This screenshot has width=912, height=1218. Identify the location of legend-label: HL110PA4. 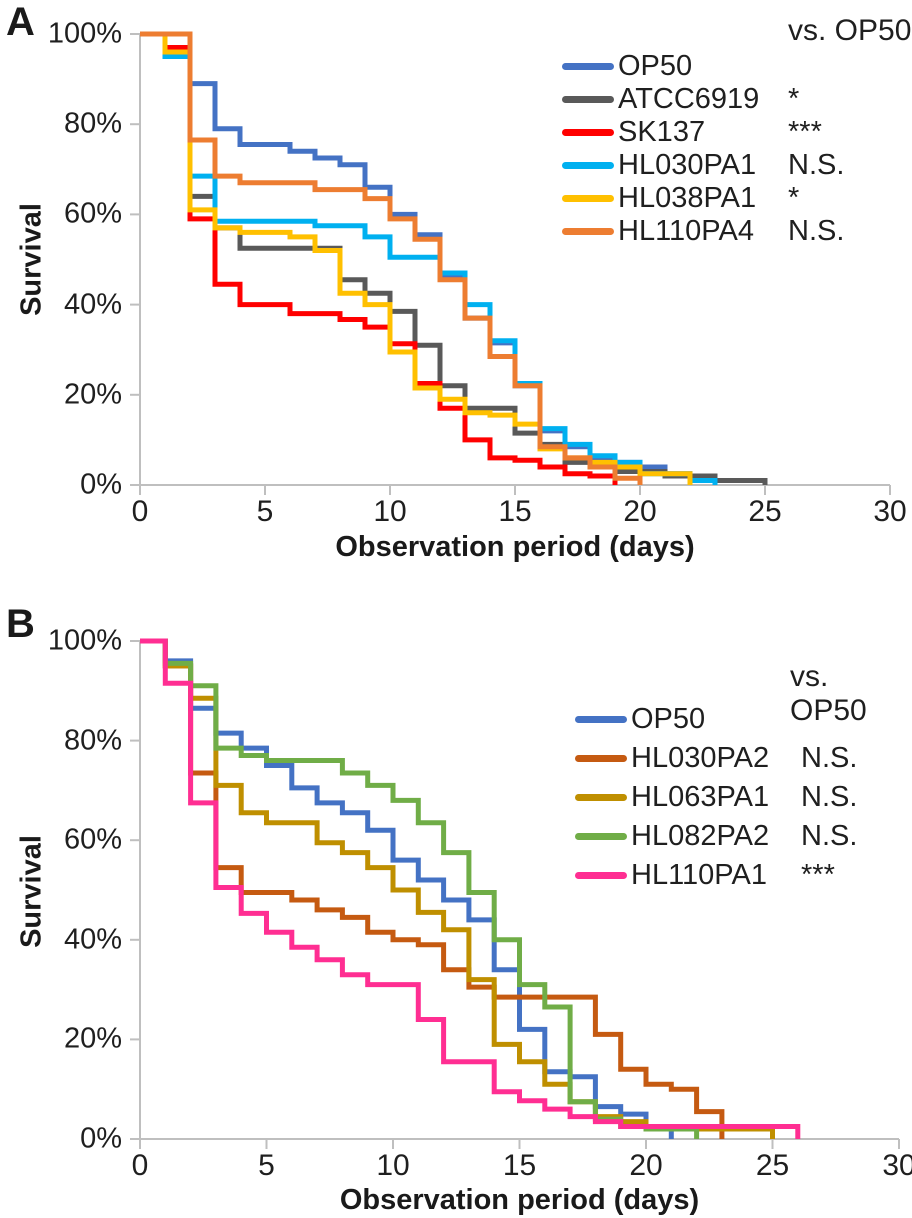
(686, 231).